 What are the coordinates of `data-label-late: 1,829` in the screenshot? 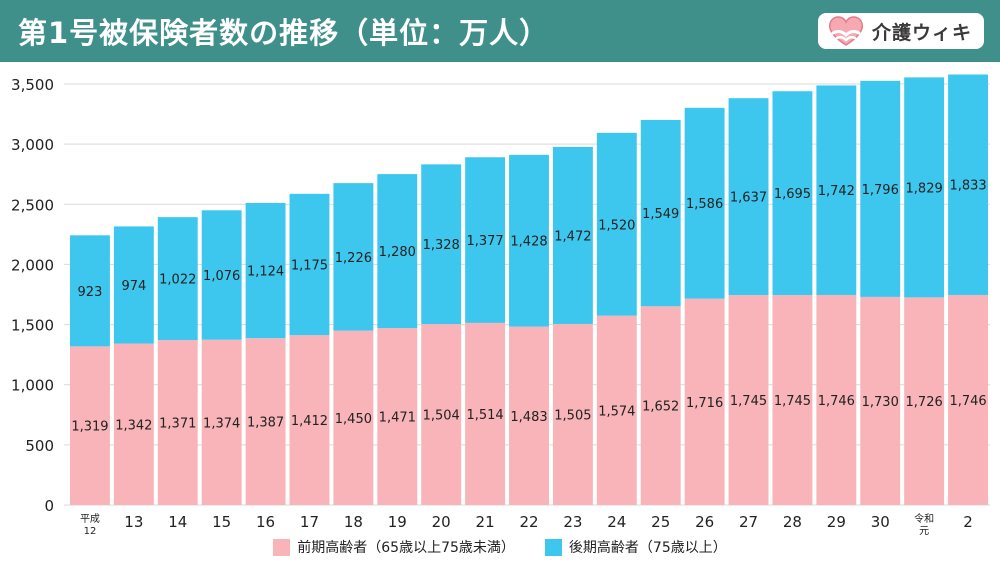 It's located at (924, 188).